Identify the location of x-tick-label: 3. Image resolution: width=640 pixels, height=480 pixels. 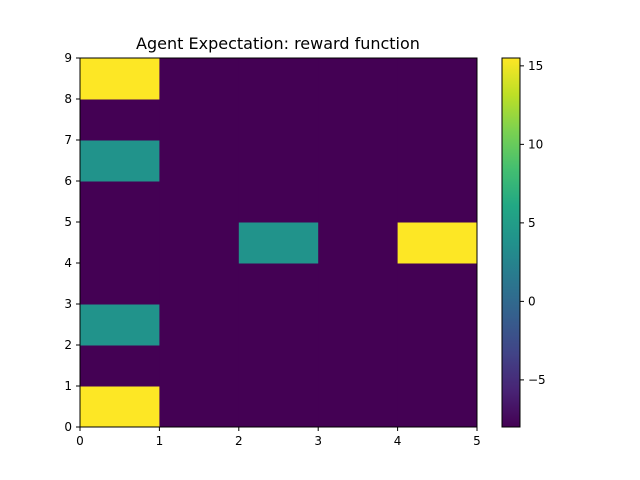
(318, 441).